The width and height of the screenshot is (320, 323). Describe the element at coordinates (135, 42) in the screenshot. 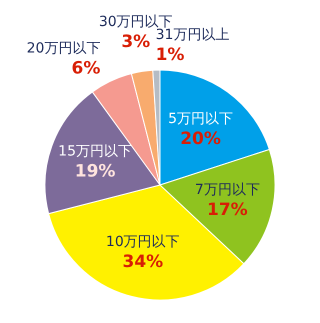

I see `data-label: 3%` at that location.